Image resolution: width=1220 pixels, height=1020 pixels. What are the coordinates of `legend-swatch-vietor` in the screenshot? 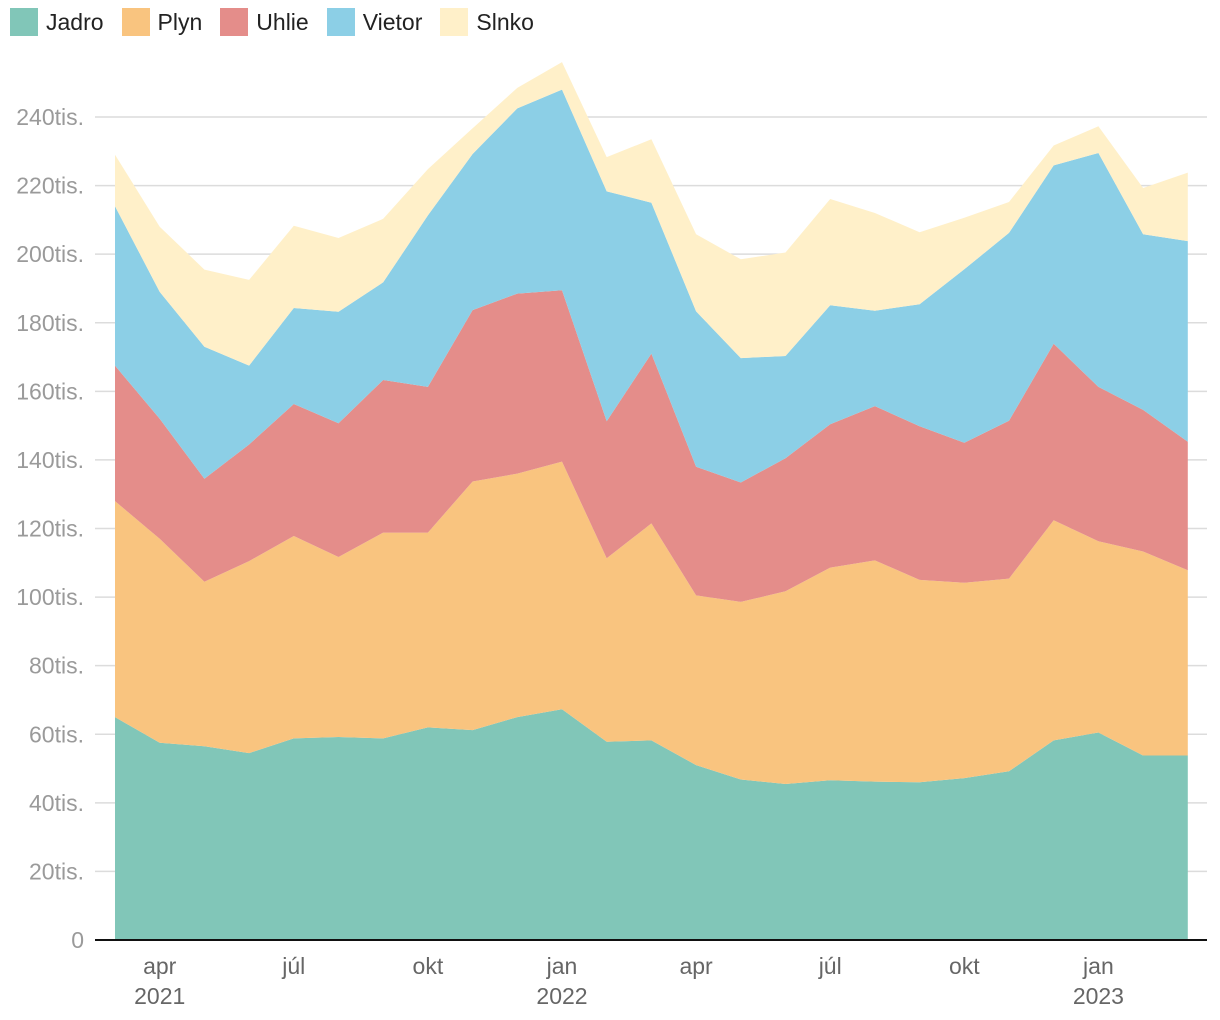 It's located at (340, 22).